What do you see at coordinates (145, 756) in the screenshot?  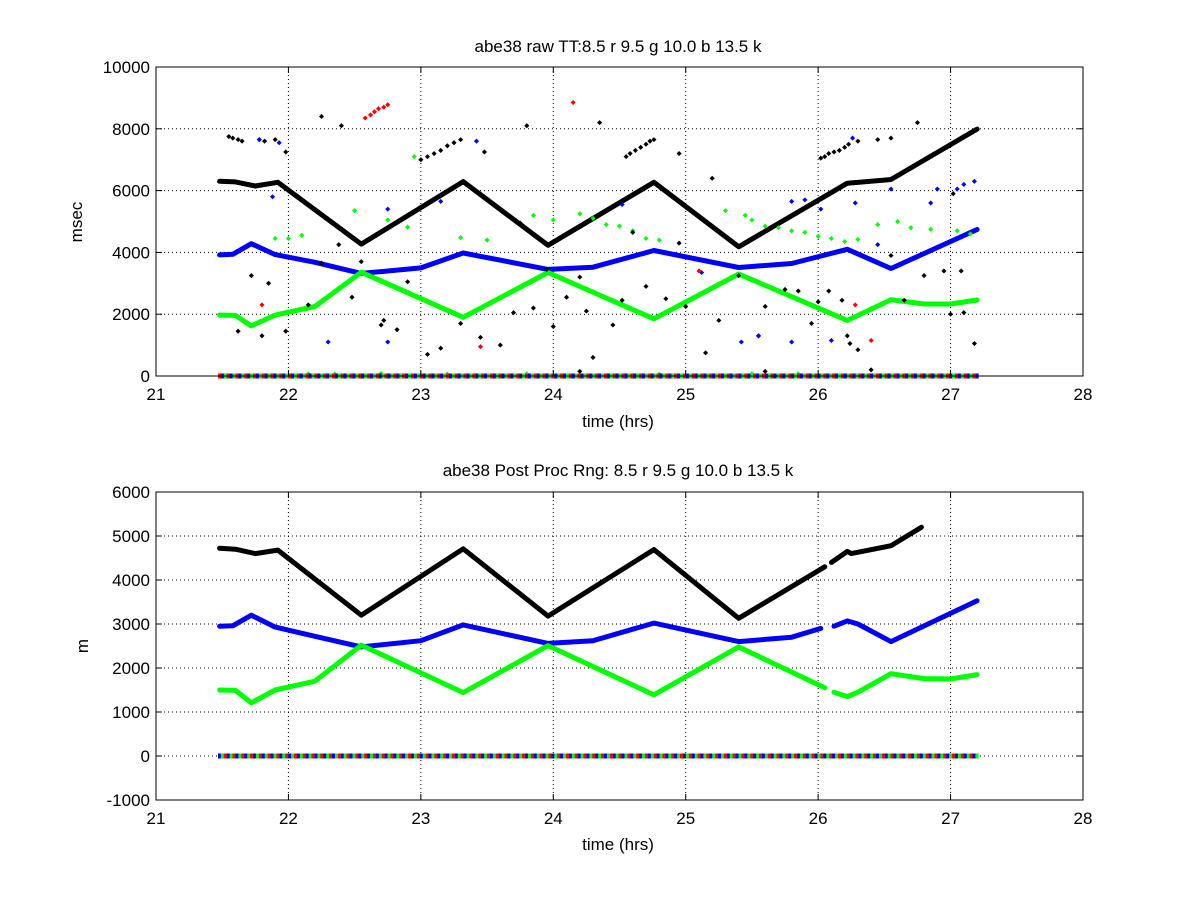 I see `bottom-chart-y-tick-label: 0` at bounding box center [145, 756].